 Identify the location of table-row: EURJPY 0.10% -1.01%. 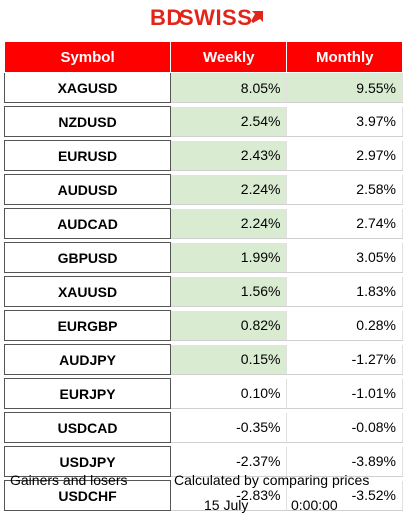
(203, 393).